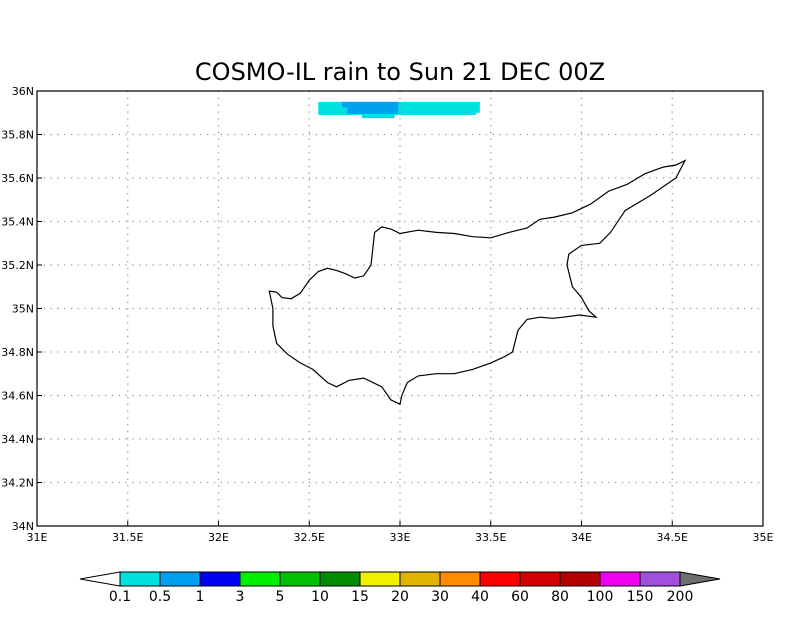 The width and height of the screenshot is (800, 618). Describe the element at coordinates (581, 537) in the screenshot. I see `lon-tick-label: 34E` at that location.